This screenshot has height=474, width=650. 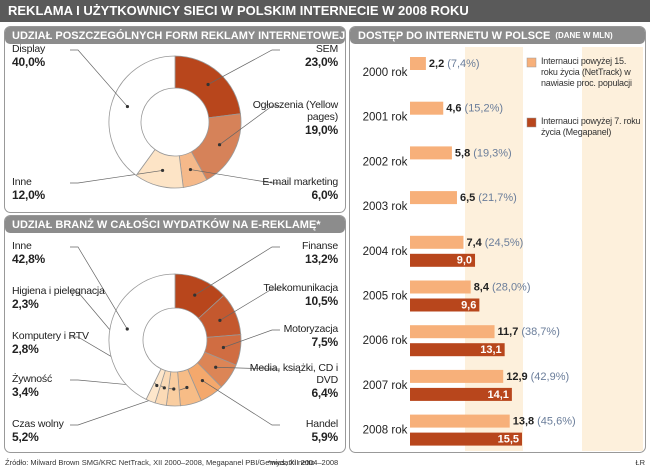 I want to click on category-label: Media, książki, CD i DVD, so click(x=293, y=374).